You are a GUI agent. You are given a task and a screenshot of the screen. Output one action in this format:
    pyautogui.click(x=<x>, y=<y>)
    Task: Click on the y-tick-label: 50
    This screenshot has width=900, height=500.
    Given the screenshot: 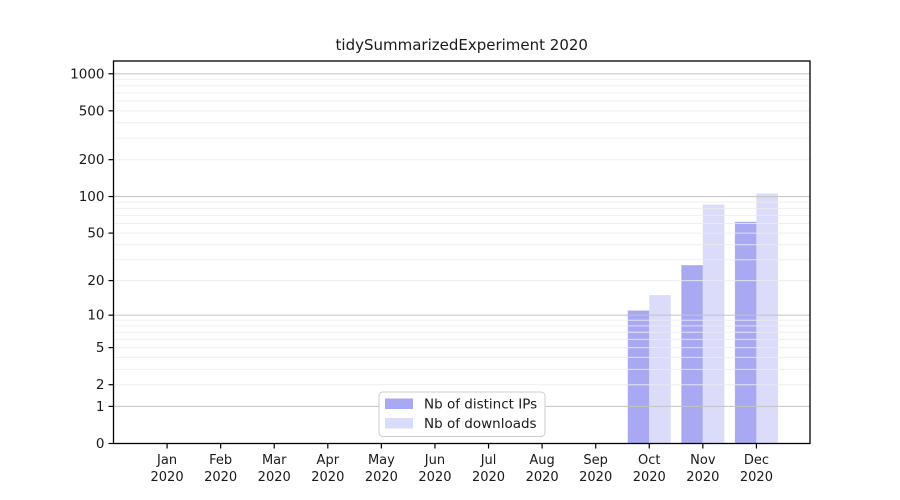 What is the action you would take?
    pyautogui.click(x=95, y=234)
    